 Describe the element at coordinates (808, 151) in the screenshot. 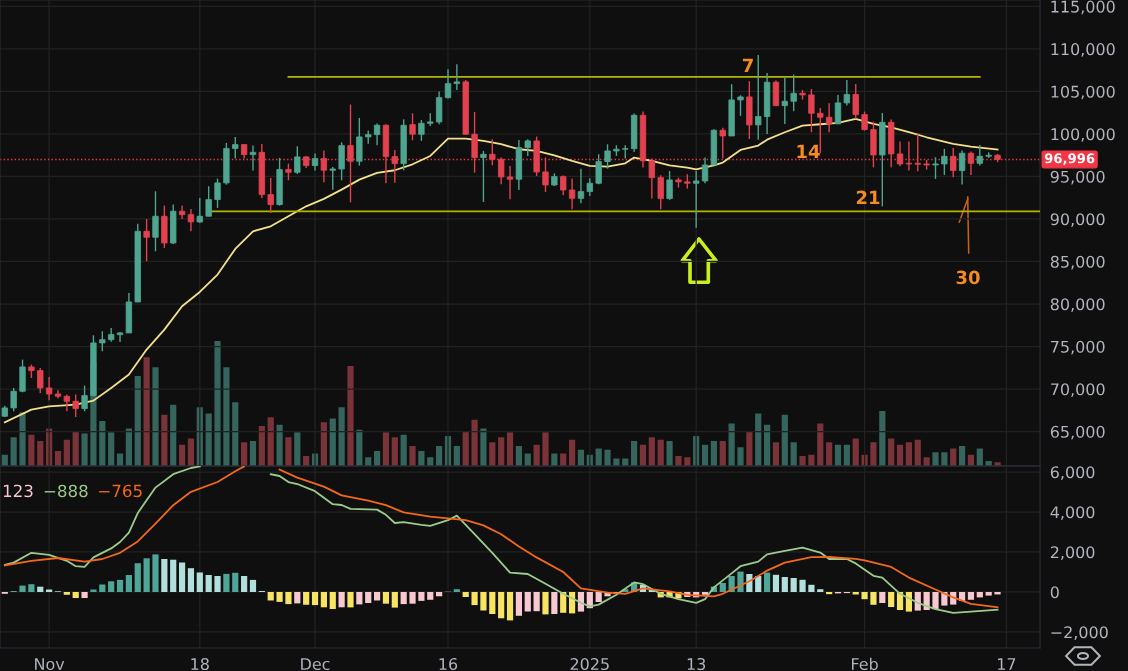

I see `annotation: 14` at that location.